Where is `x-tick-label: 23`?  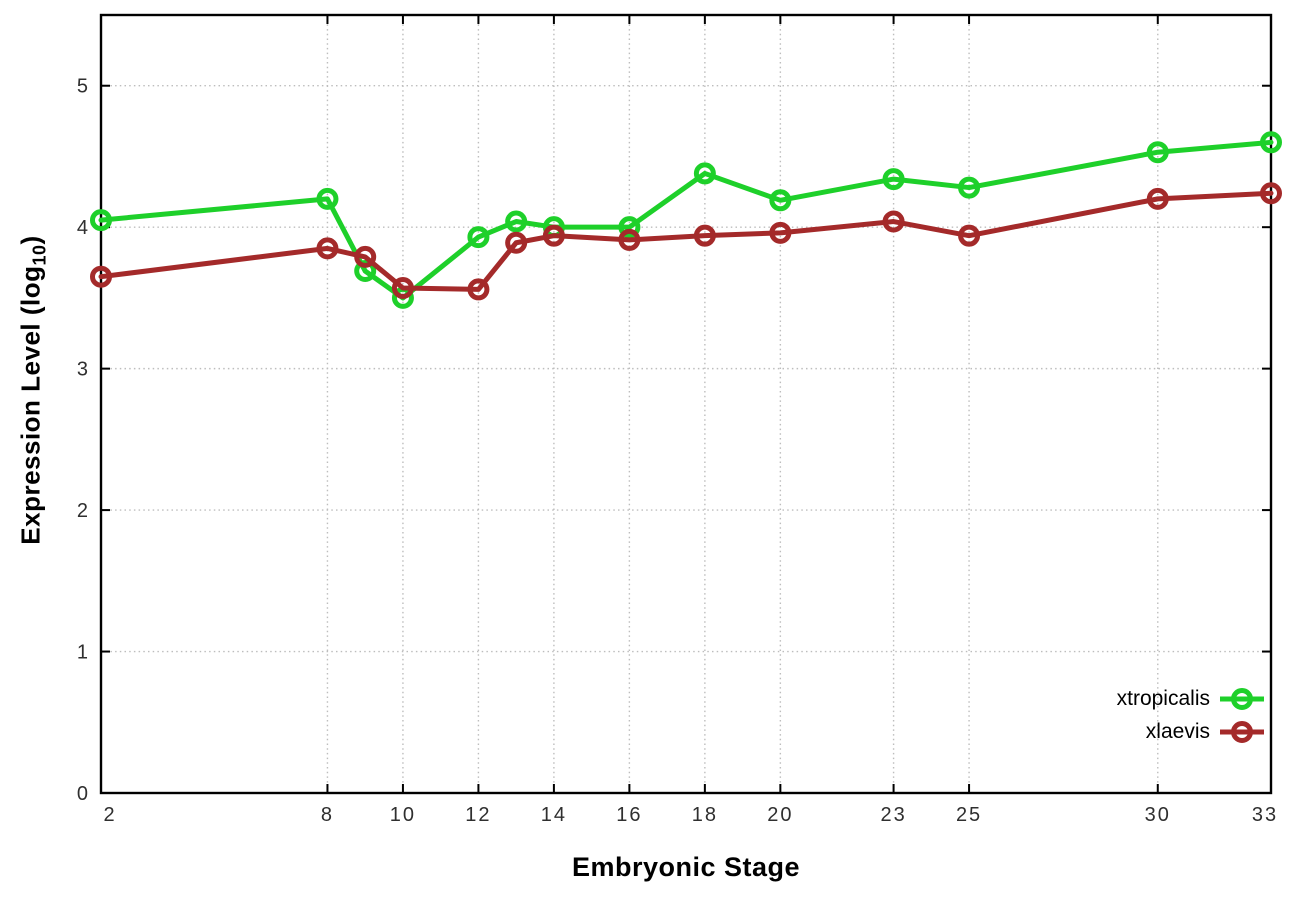
x-tick-label: 23 is located at coordinates (893, 815).